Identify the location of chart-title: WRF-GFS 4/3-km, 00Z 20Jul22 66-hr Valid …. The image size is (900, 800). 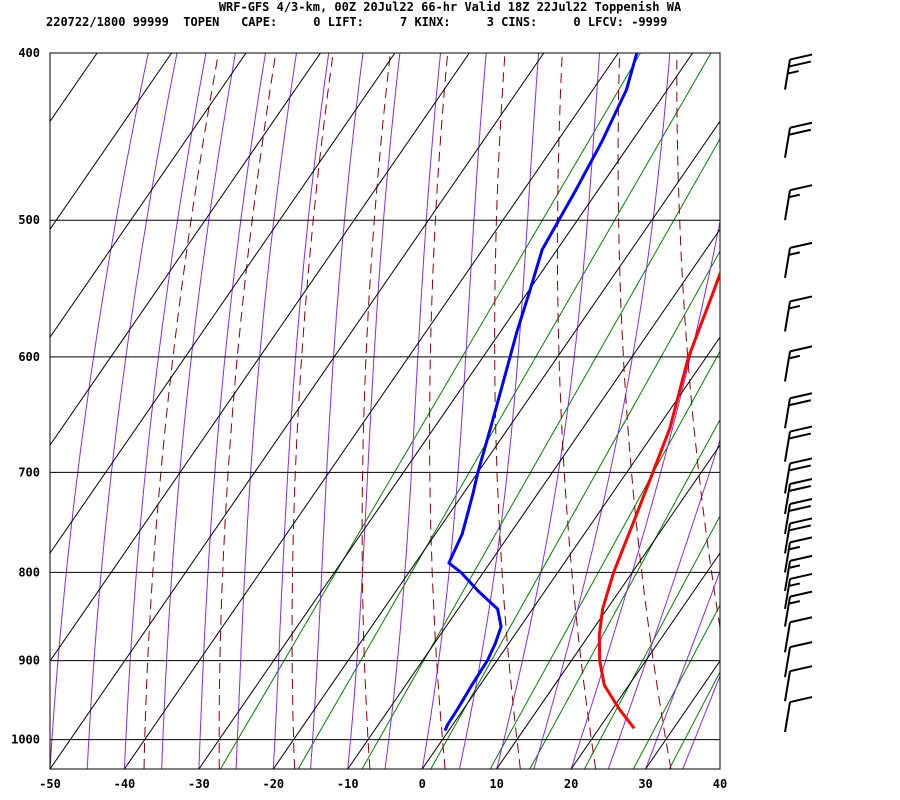
(450, 7).